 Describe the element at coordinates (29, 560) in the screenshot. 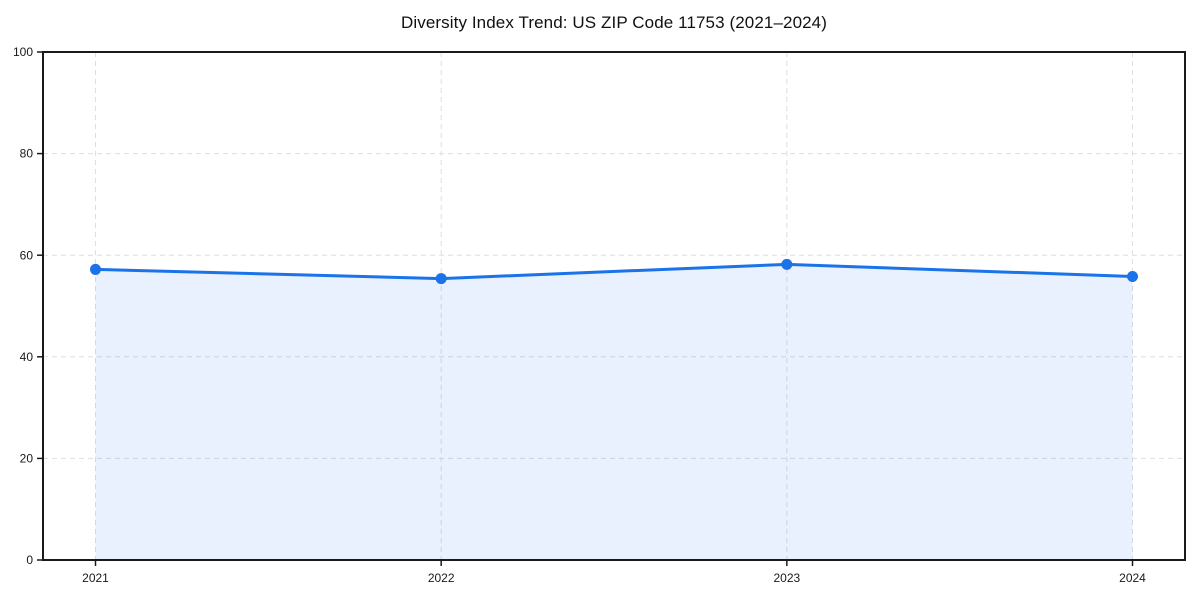

I see `y-tick-label: 0` at that location.